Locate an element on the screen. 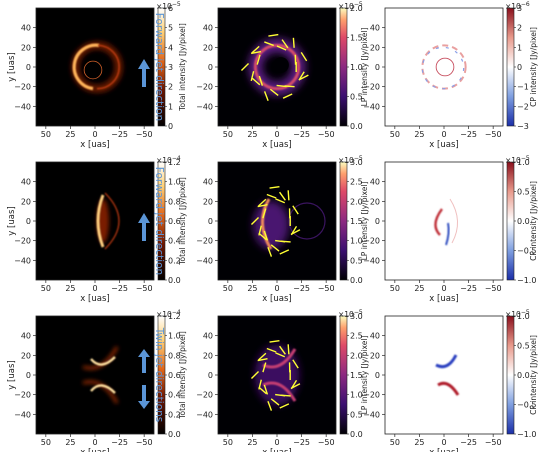  colorbar-tick-label: 2.0 is located at coordinates (356, 8).